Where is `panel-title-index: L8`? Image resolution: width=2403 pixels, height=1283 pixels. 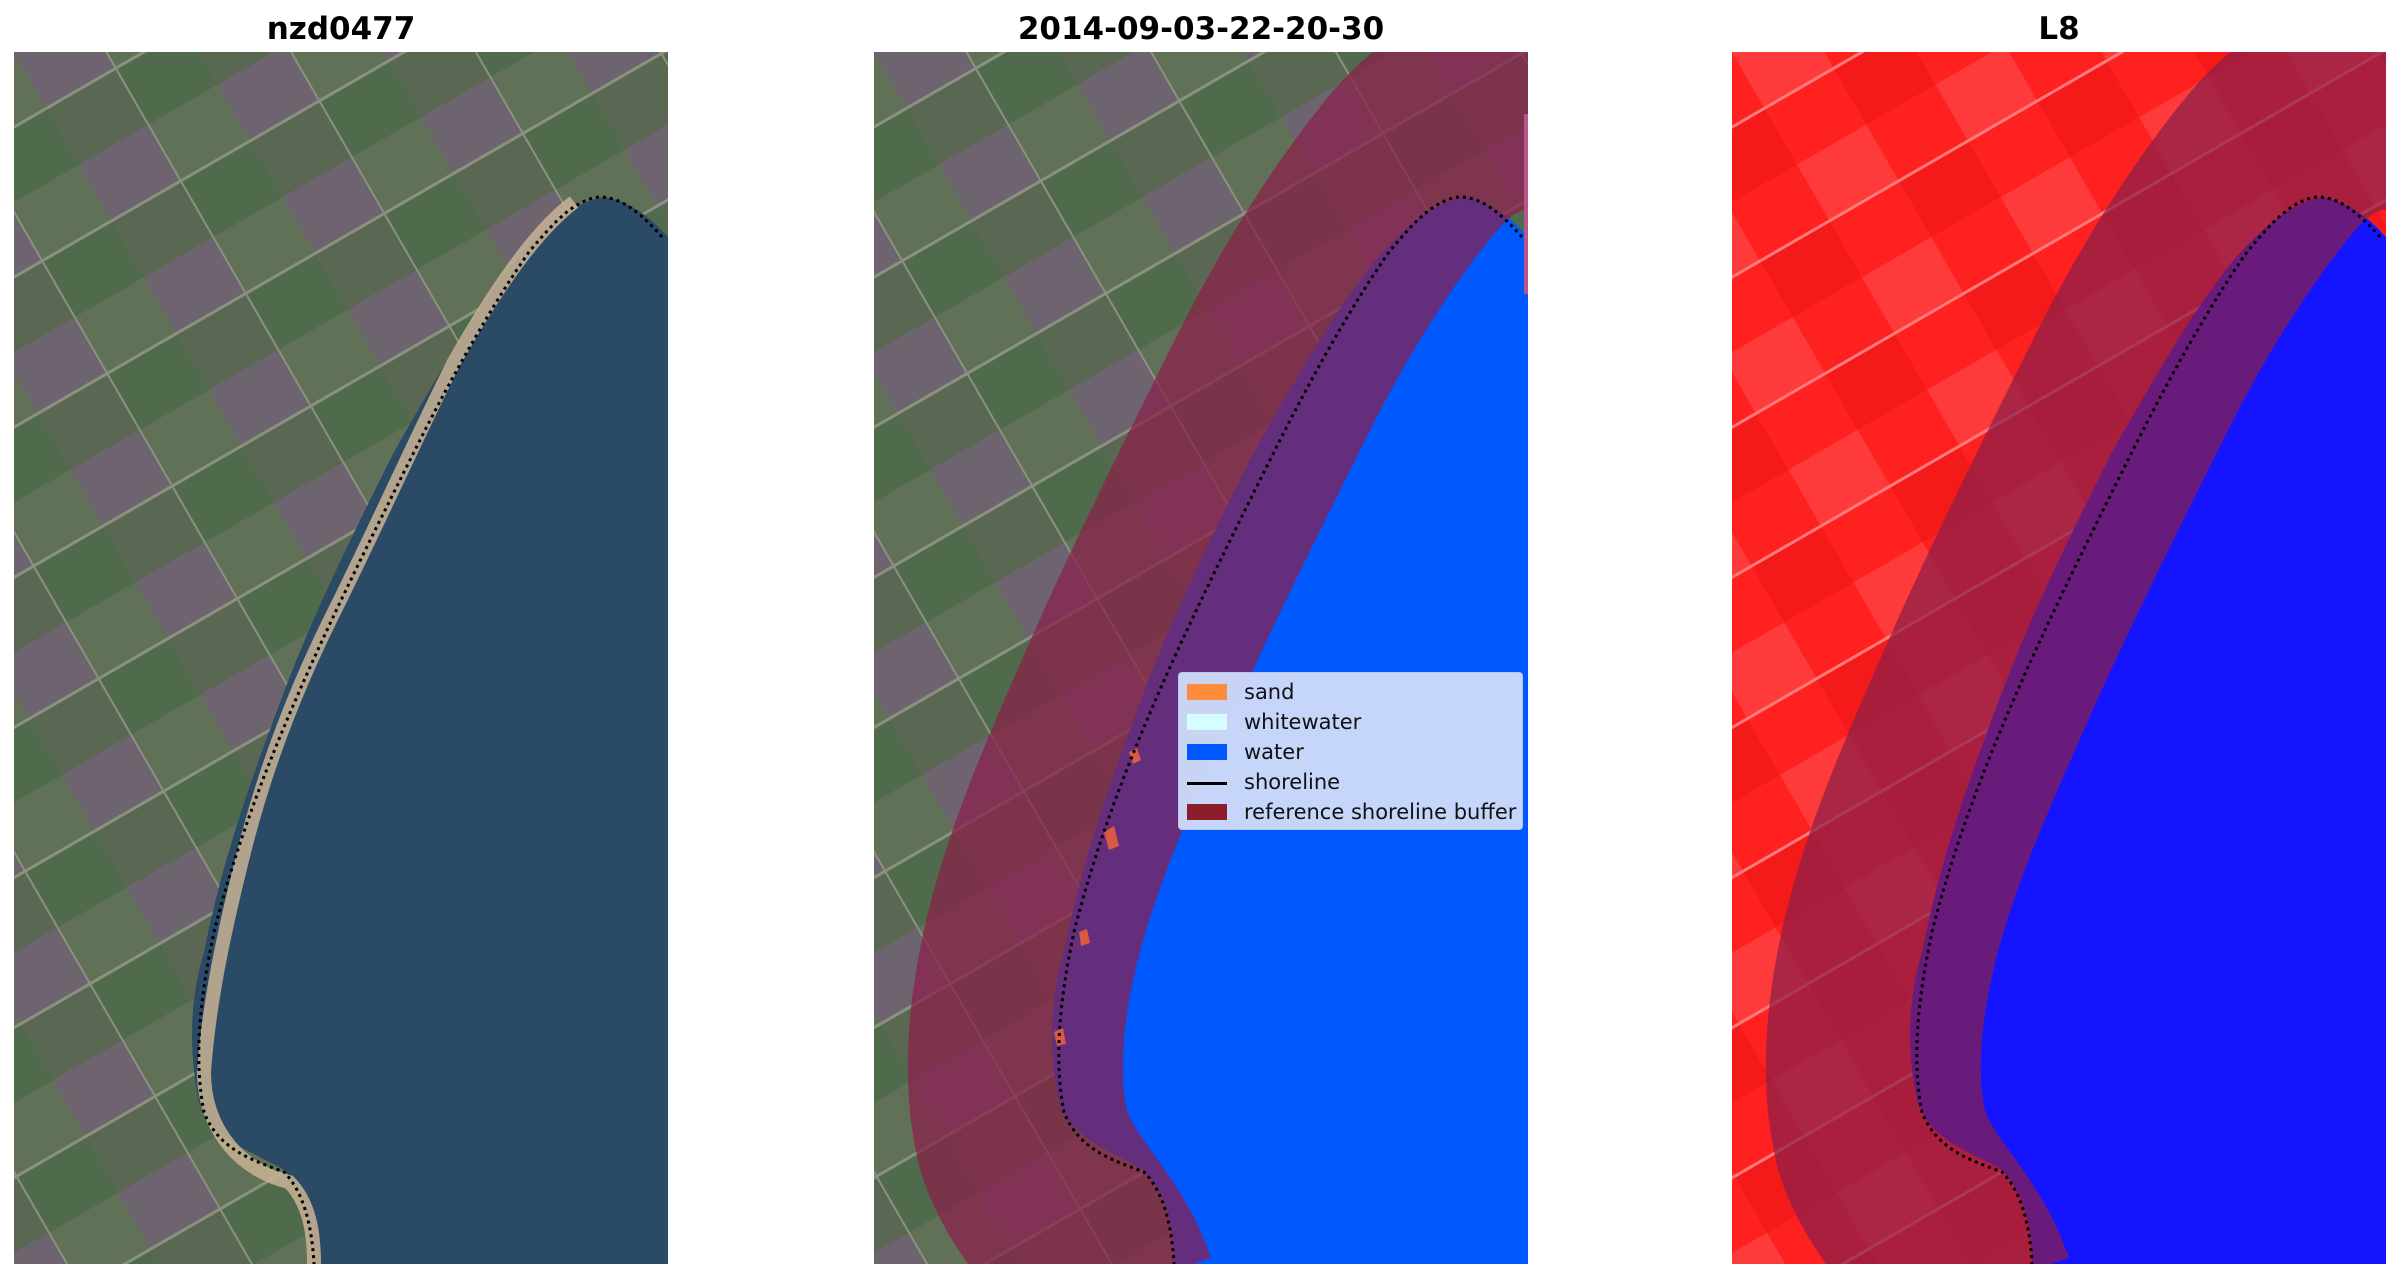 panel-title-index: L8 is located at coordinates (2059, 29).